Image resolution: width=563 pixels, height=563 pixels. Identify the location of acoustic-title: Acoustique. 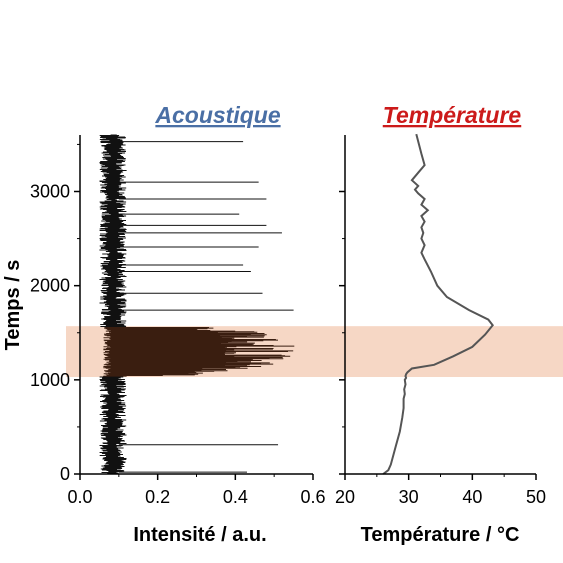
(217, 115).